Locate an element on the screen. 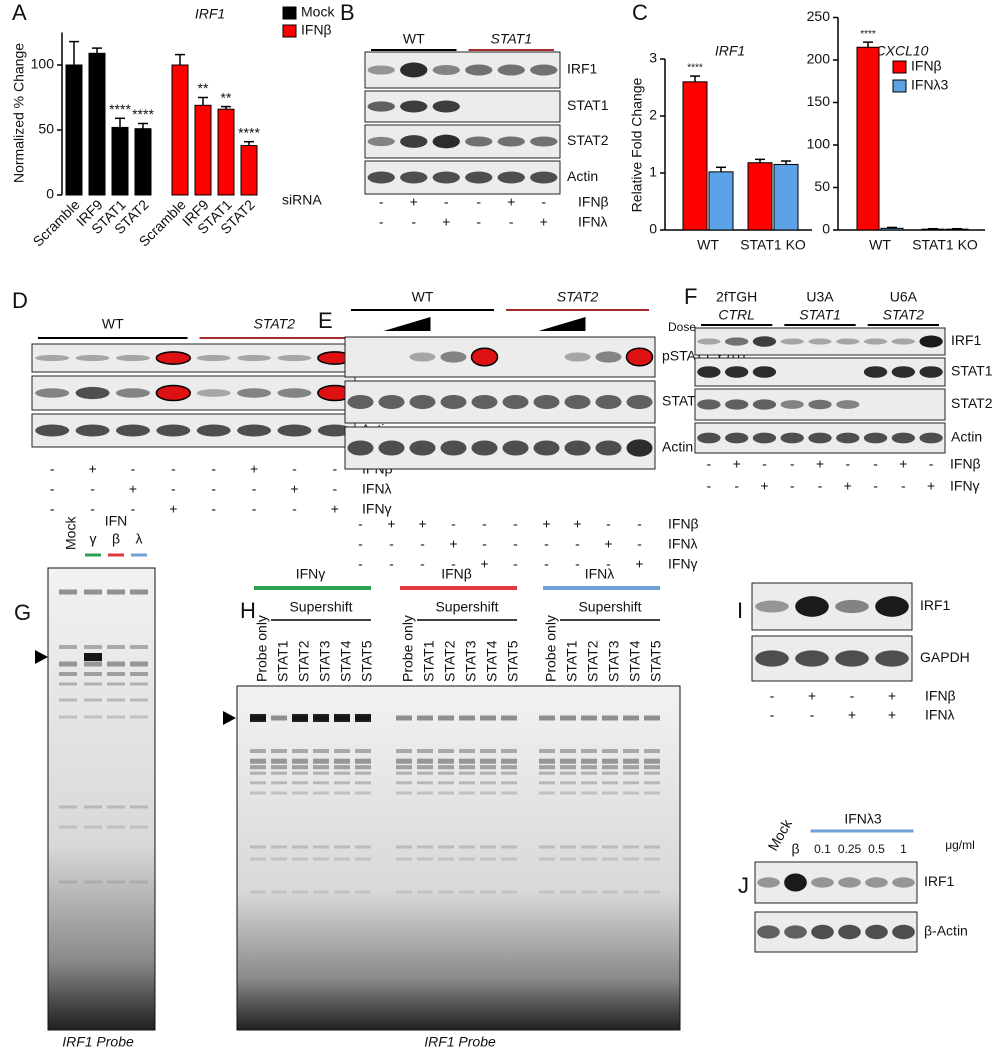  row-label: STAT2 is located at coordinates (972, 403).